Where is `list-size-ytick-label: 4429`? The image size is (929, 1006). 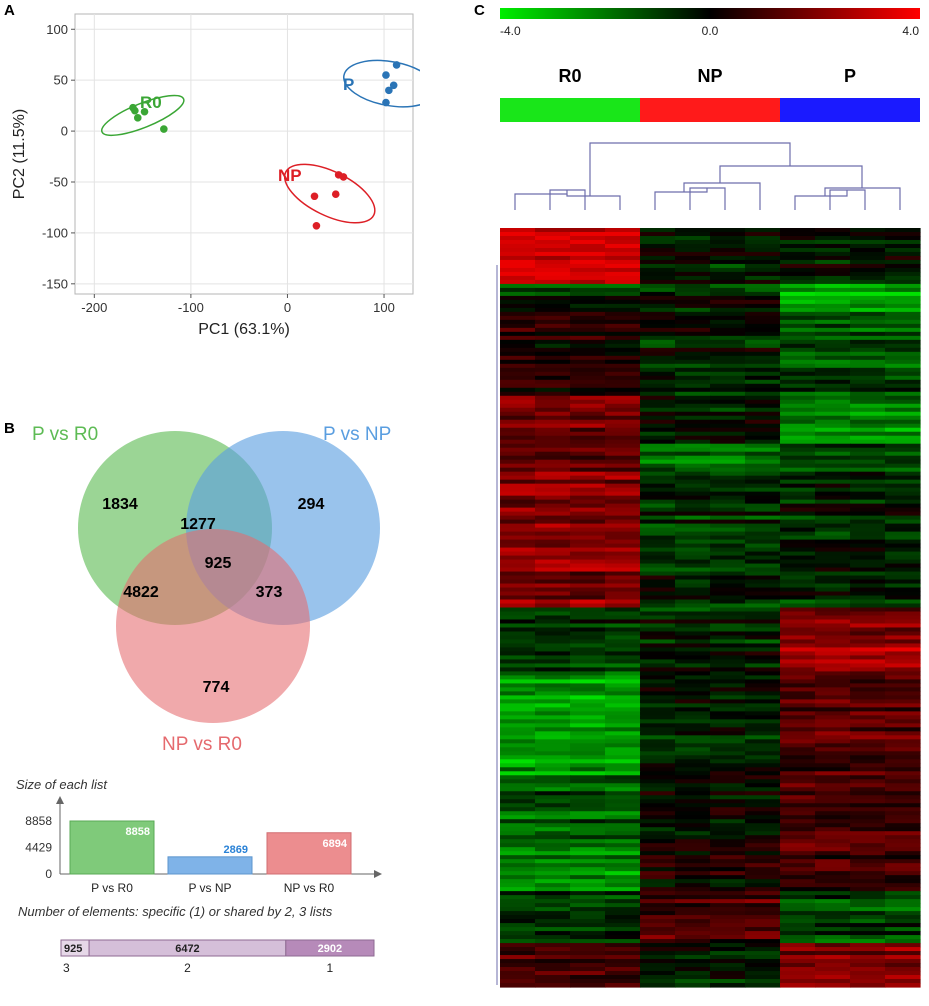
list-size-ytick-label: 4429 is located at coordinates (38, 848).